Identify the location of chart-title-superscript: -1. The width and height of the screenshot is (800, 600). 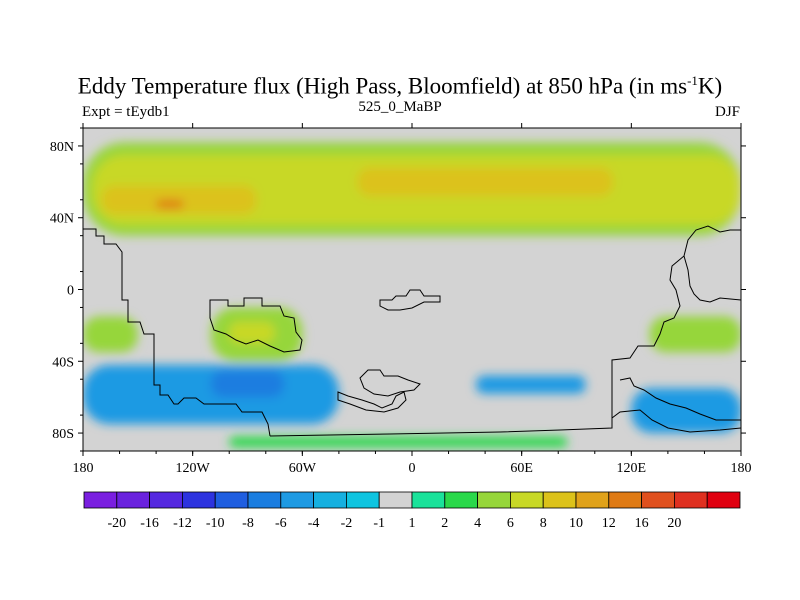
(692, 80).